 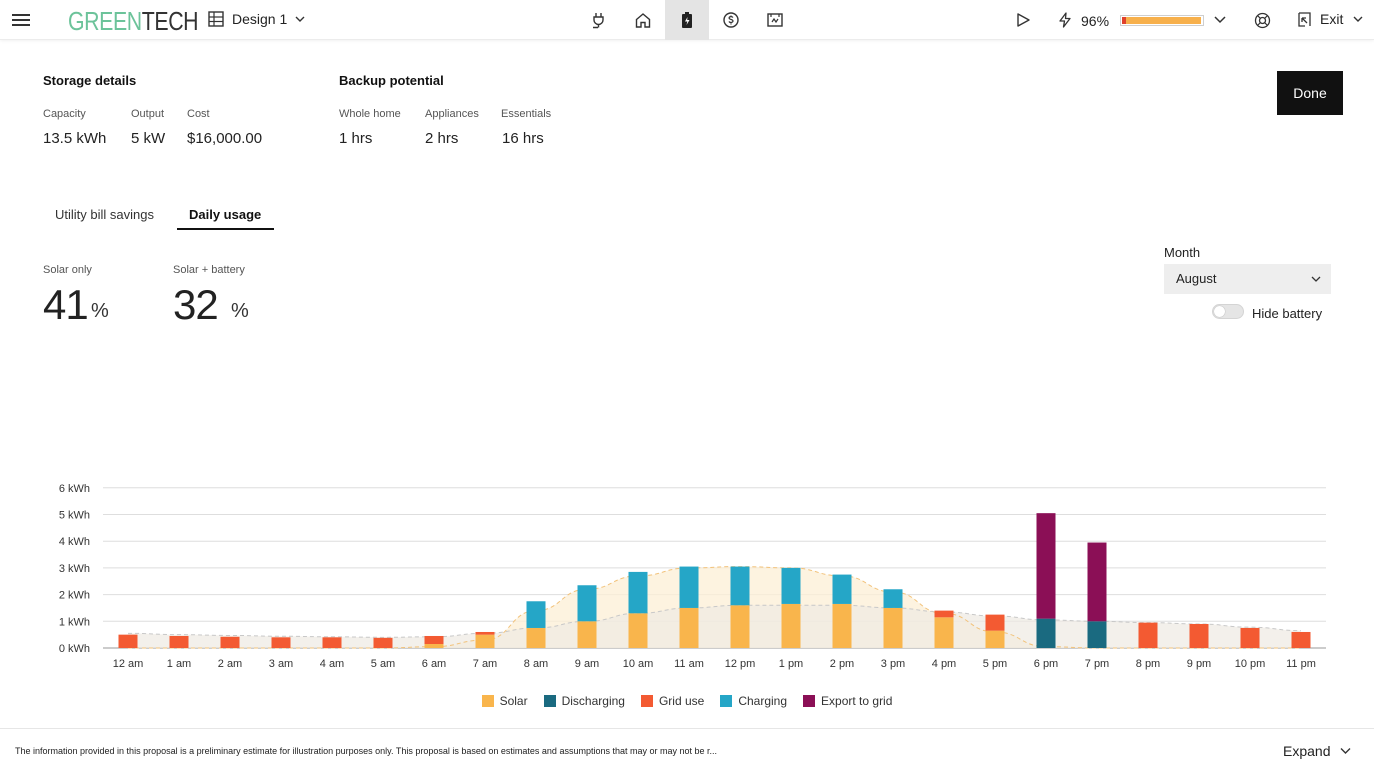 I want to click on x-tick-label: 7 pm, so click(x=1097, y=664).